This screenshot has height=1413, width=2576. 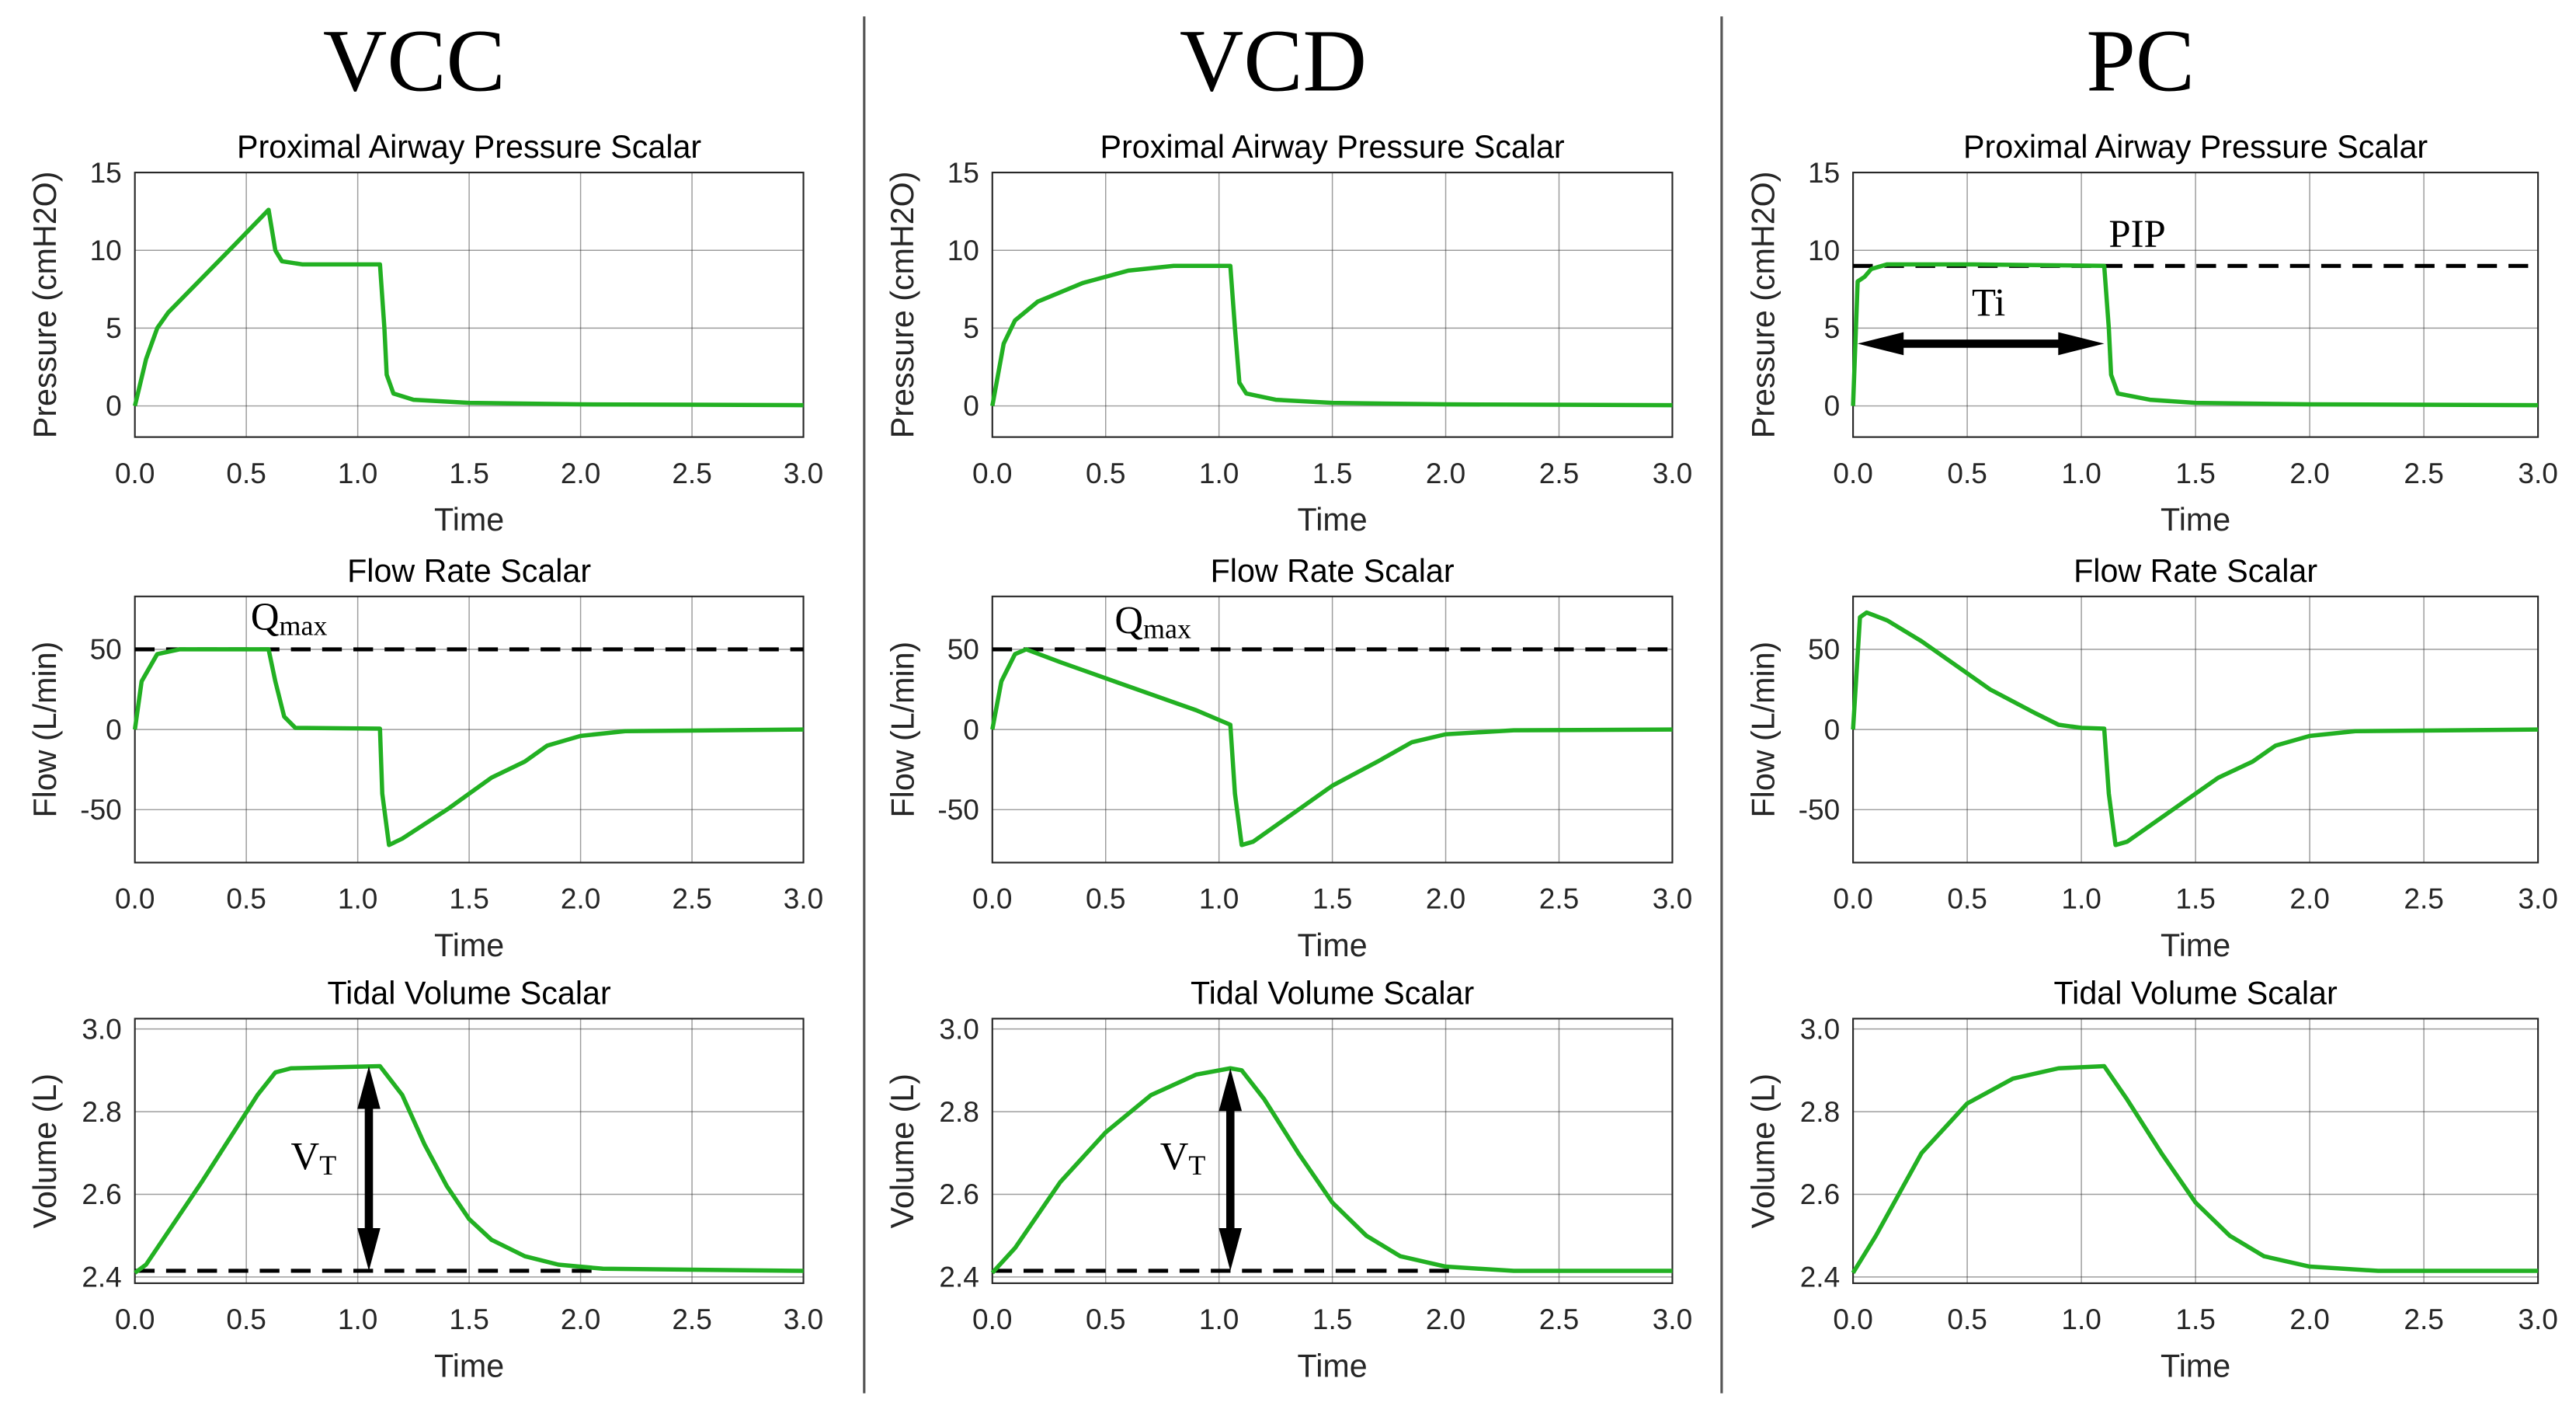 I want to click on annotation-subscript: T, so click(x=1196, y=1165).